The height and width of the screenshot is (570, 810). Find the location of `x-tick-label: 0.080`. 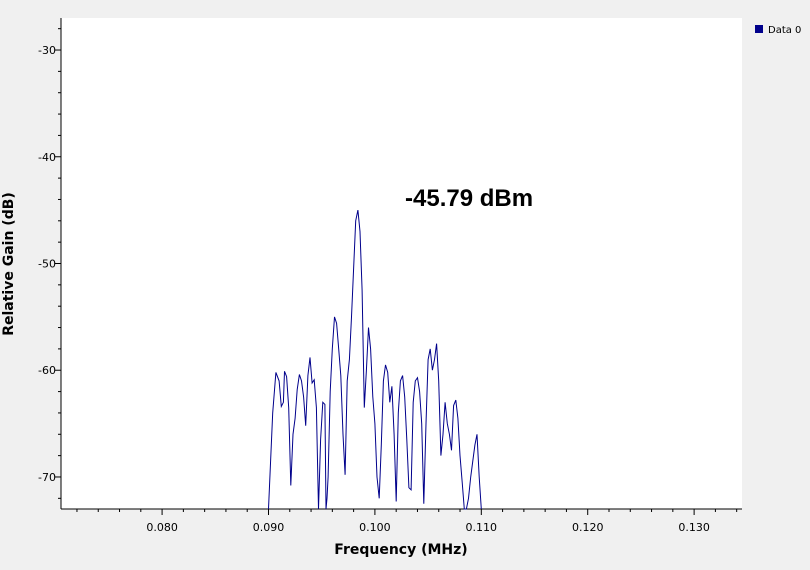

x-tick-label: 0.080 is located at coordinates (162, 527).